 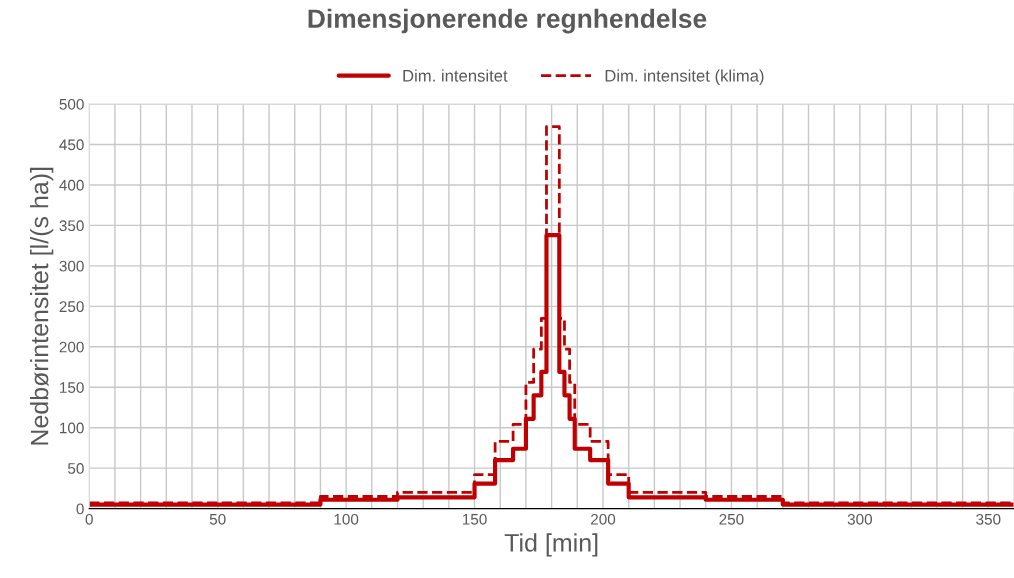 What do you see at coordinates (507, 21) in the screenshot?
I see `chart-title: Dimensjonerende regnhendelse` at bounding box center [507, 21].